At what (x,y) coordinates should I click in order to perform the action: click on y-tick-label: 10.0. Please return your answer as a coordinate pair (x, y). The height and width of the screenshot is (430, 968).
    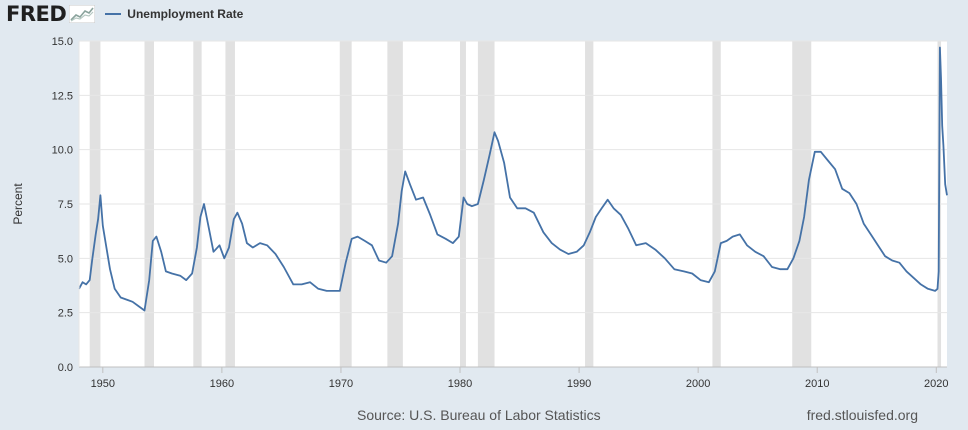
    Looking at the image, I should click on (62, 151).